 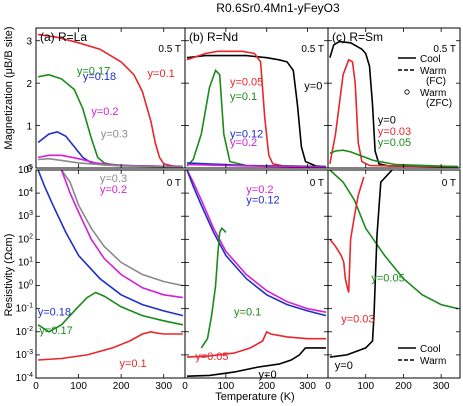 I want to click on y-axis-label-magnetization: Magnetization (μB/B site), so click(x=9, y=87).